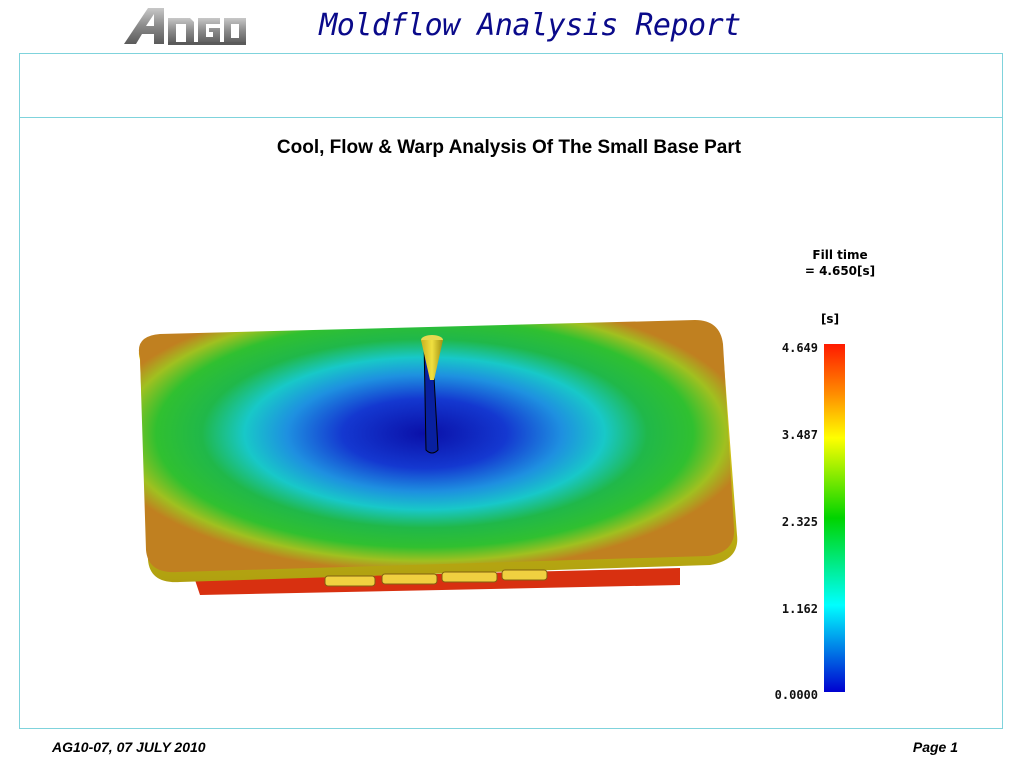 This screenshot has width=1024, height=768. Describe the element at coordinates (185, 26) in the screenshot. I see `ango-logo` at that location.